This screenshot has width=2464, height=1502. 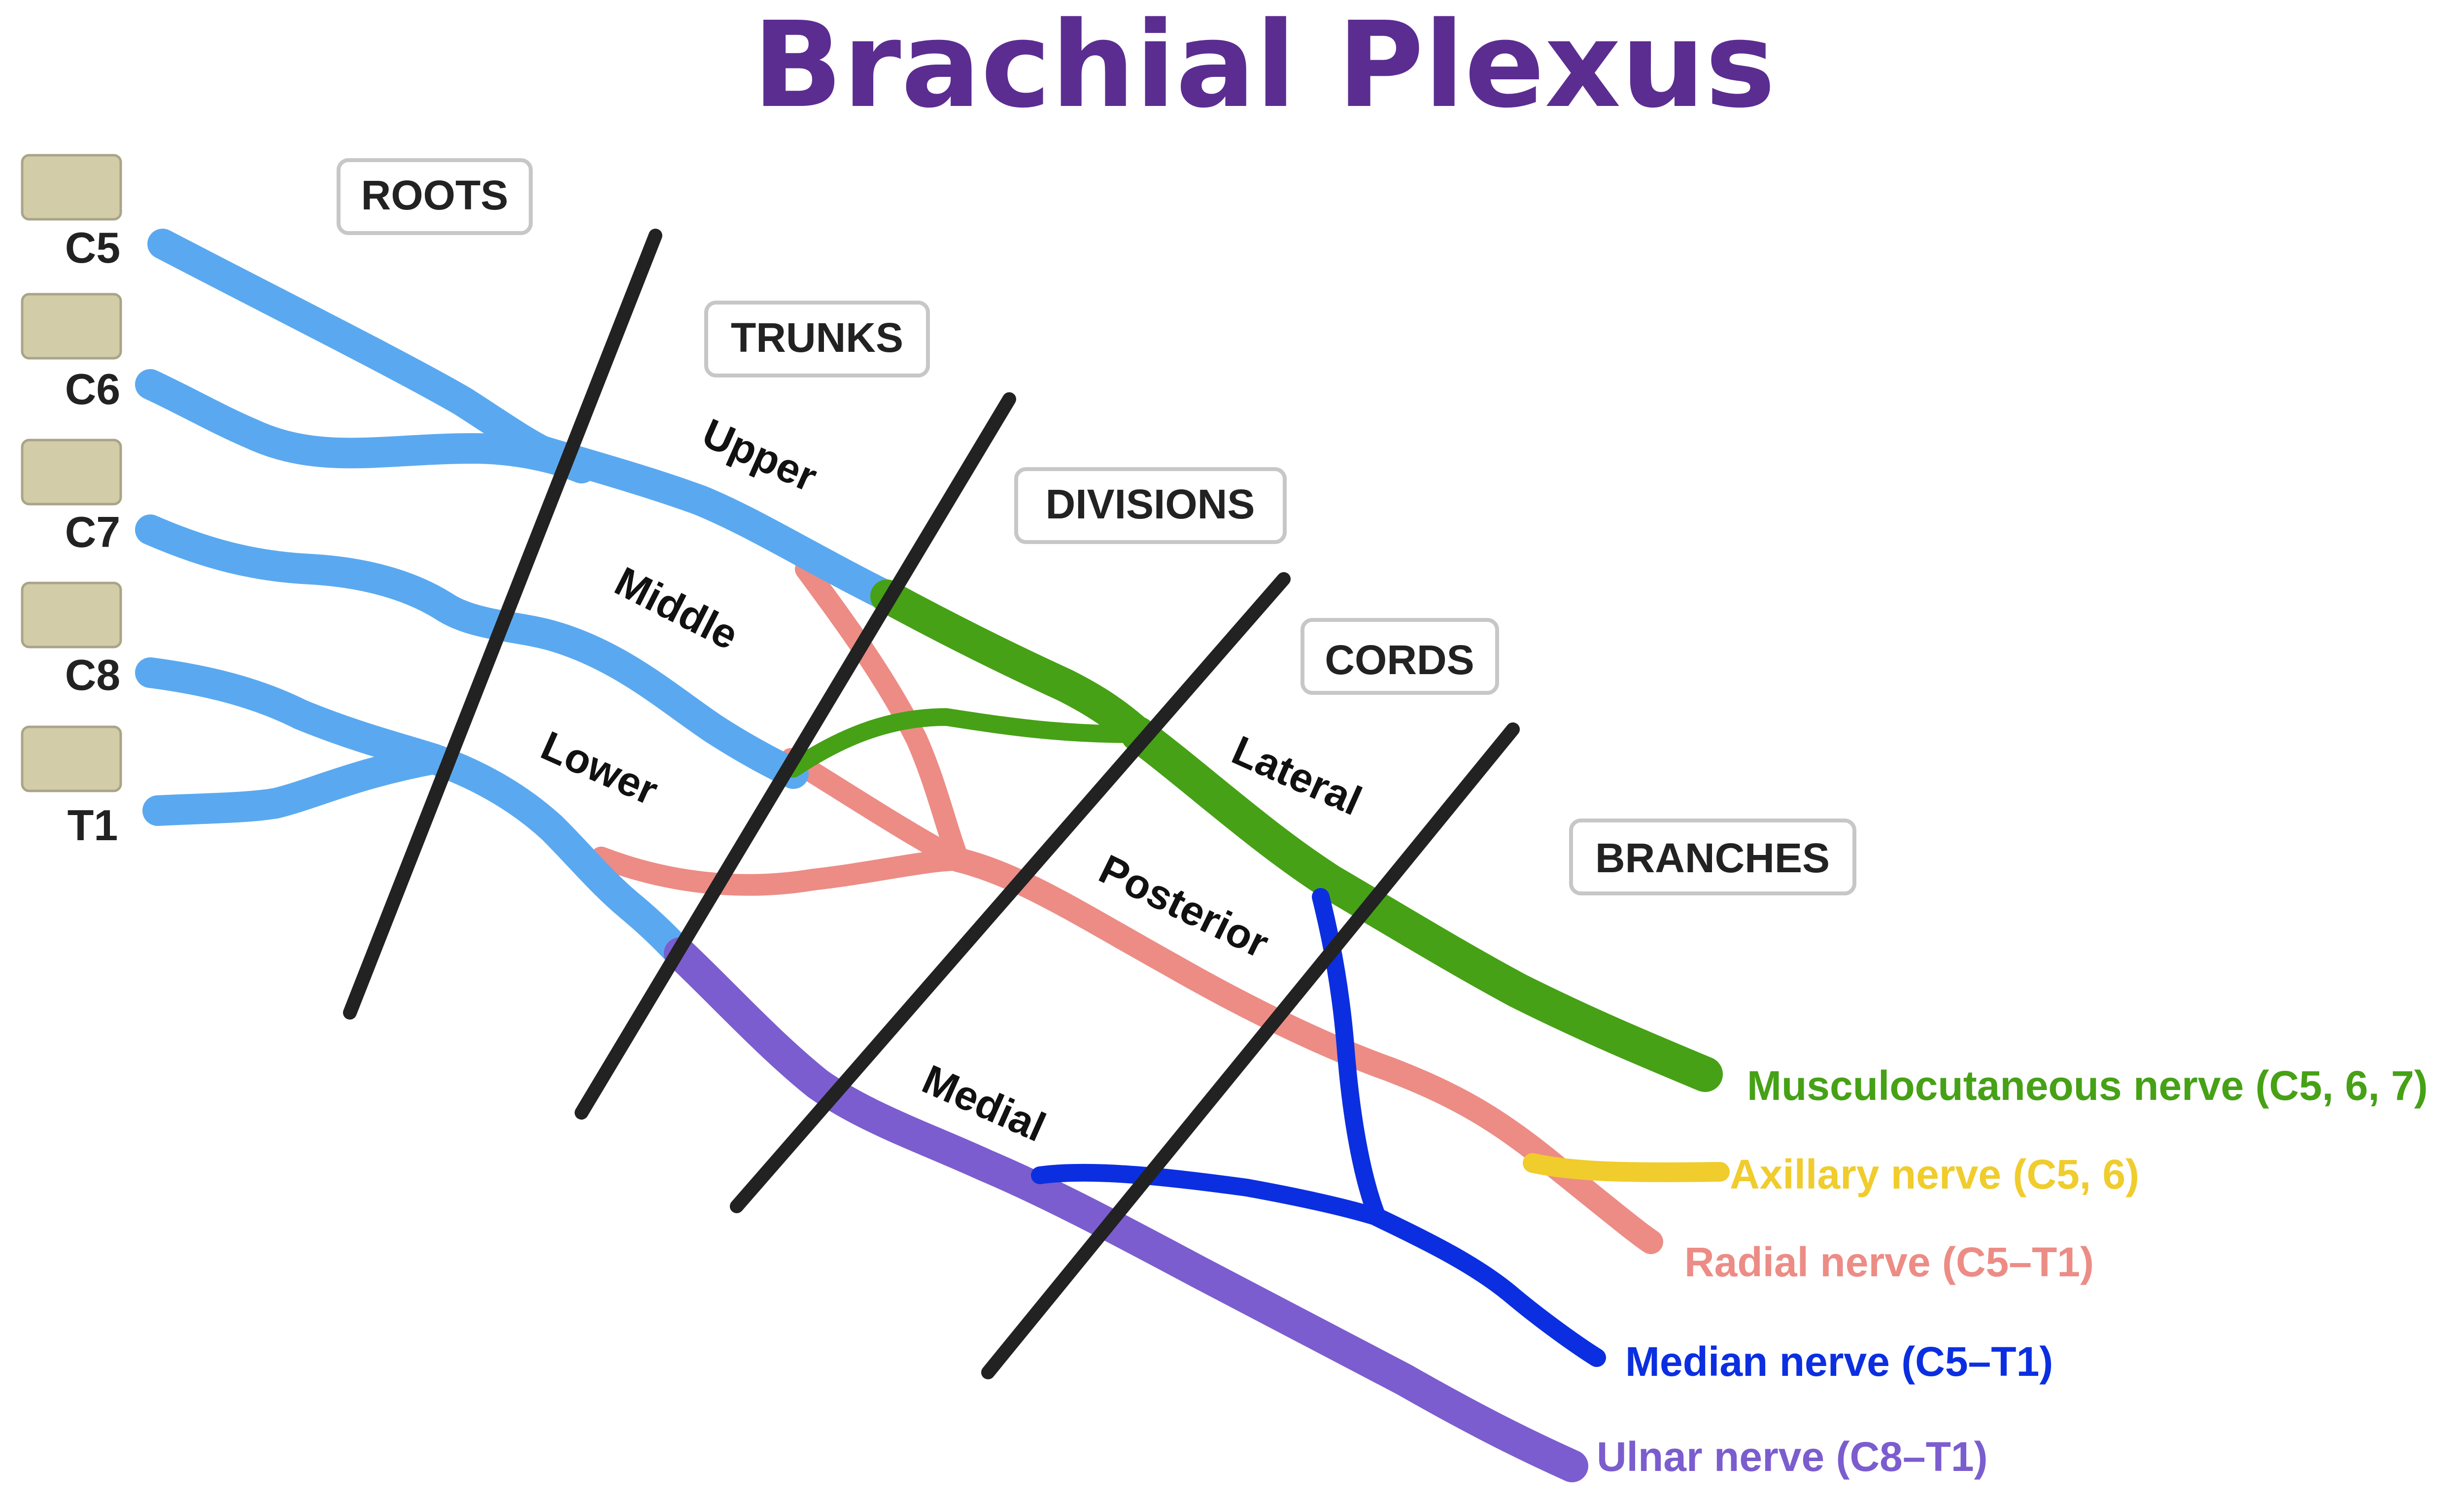 I want to click on section-label-divisions: DIVISIONS, so click(x=1150, y=504).